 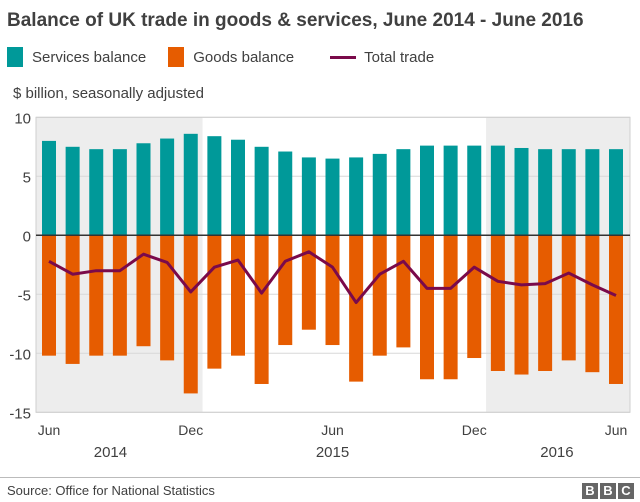 I want to click on shaded-period, so click(x=558, y=265).